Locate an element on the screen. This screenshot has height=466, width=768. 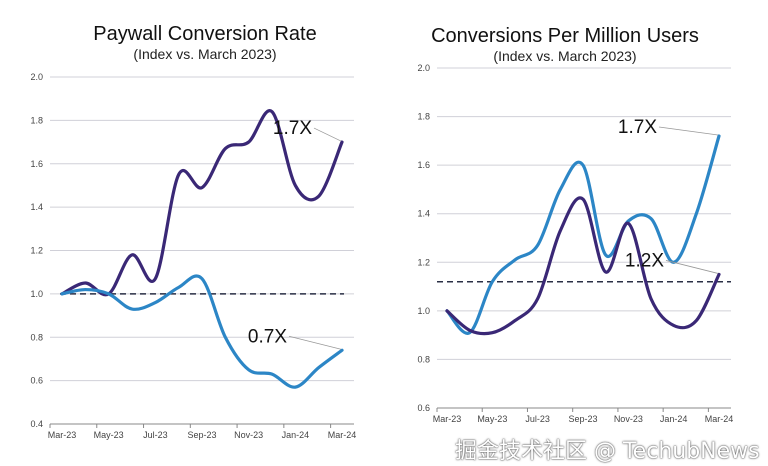
series-line-purple is located at coordinates (583, 266).